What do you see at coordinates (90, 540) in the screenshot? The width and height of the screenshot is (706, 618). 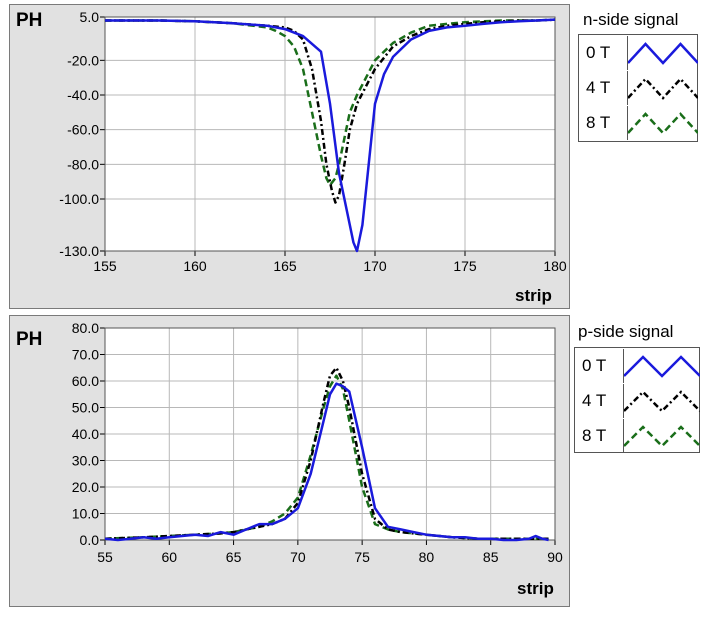 I see `y-tick-label: 0.0` at bounding box center [90, 540].